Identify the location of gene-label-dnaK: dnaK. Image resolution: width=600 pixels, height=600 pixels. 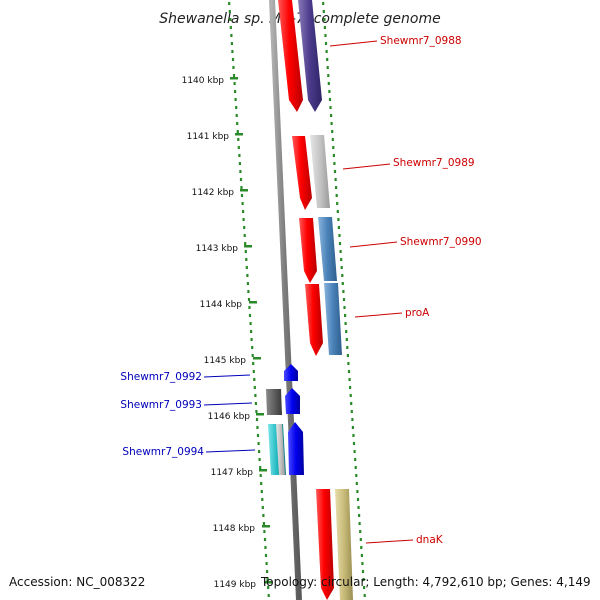
(430, 540).